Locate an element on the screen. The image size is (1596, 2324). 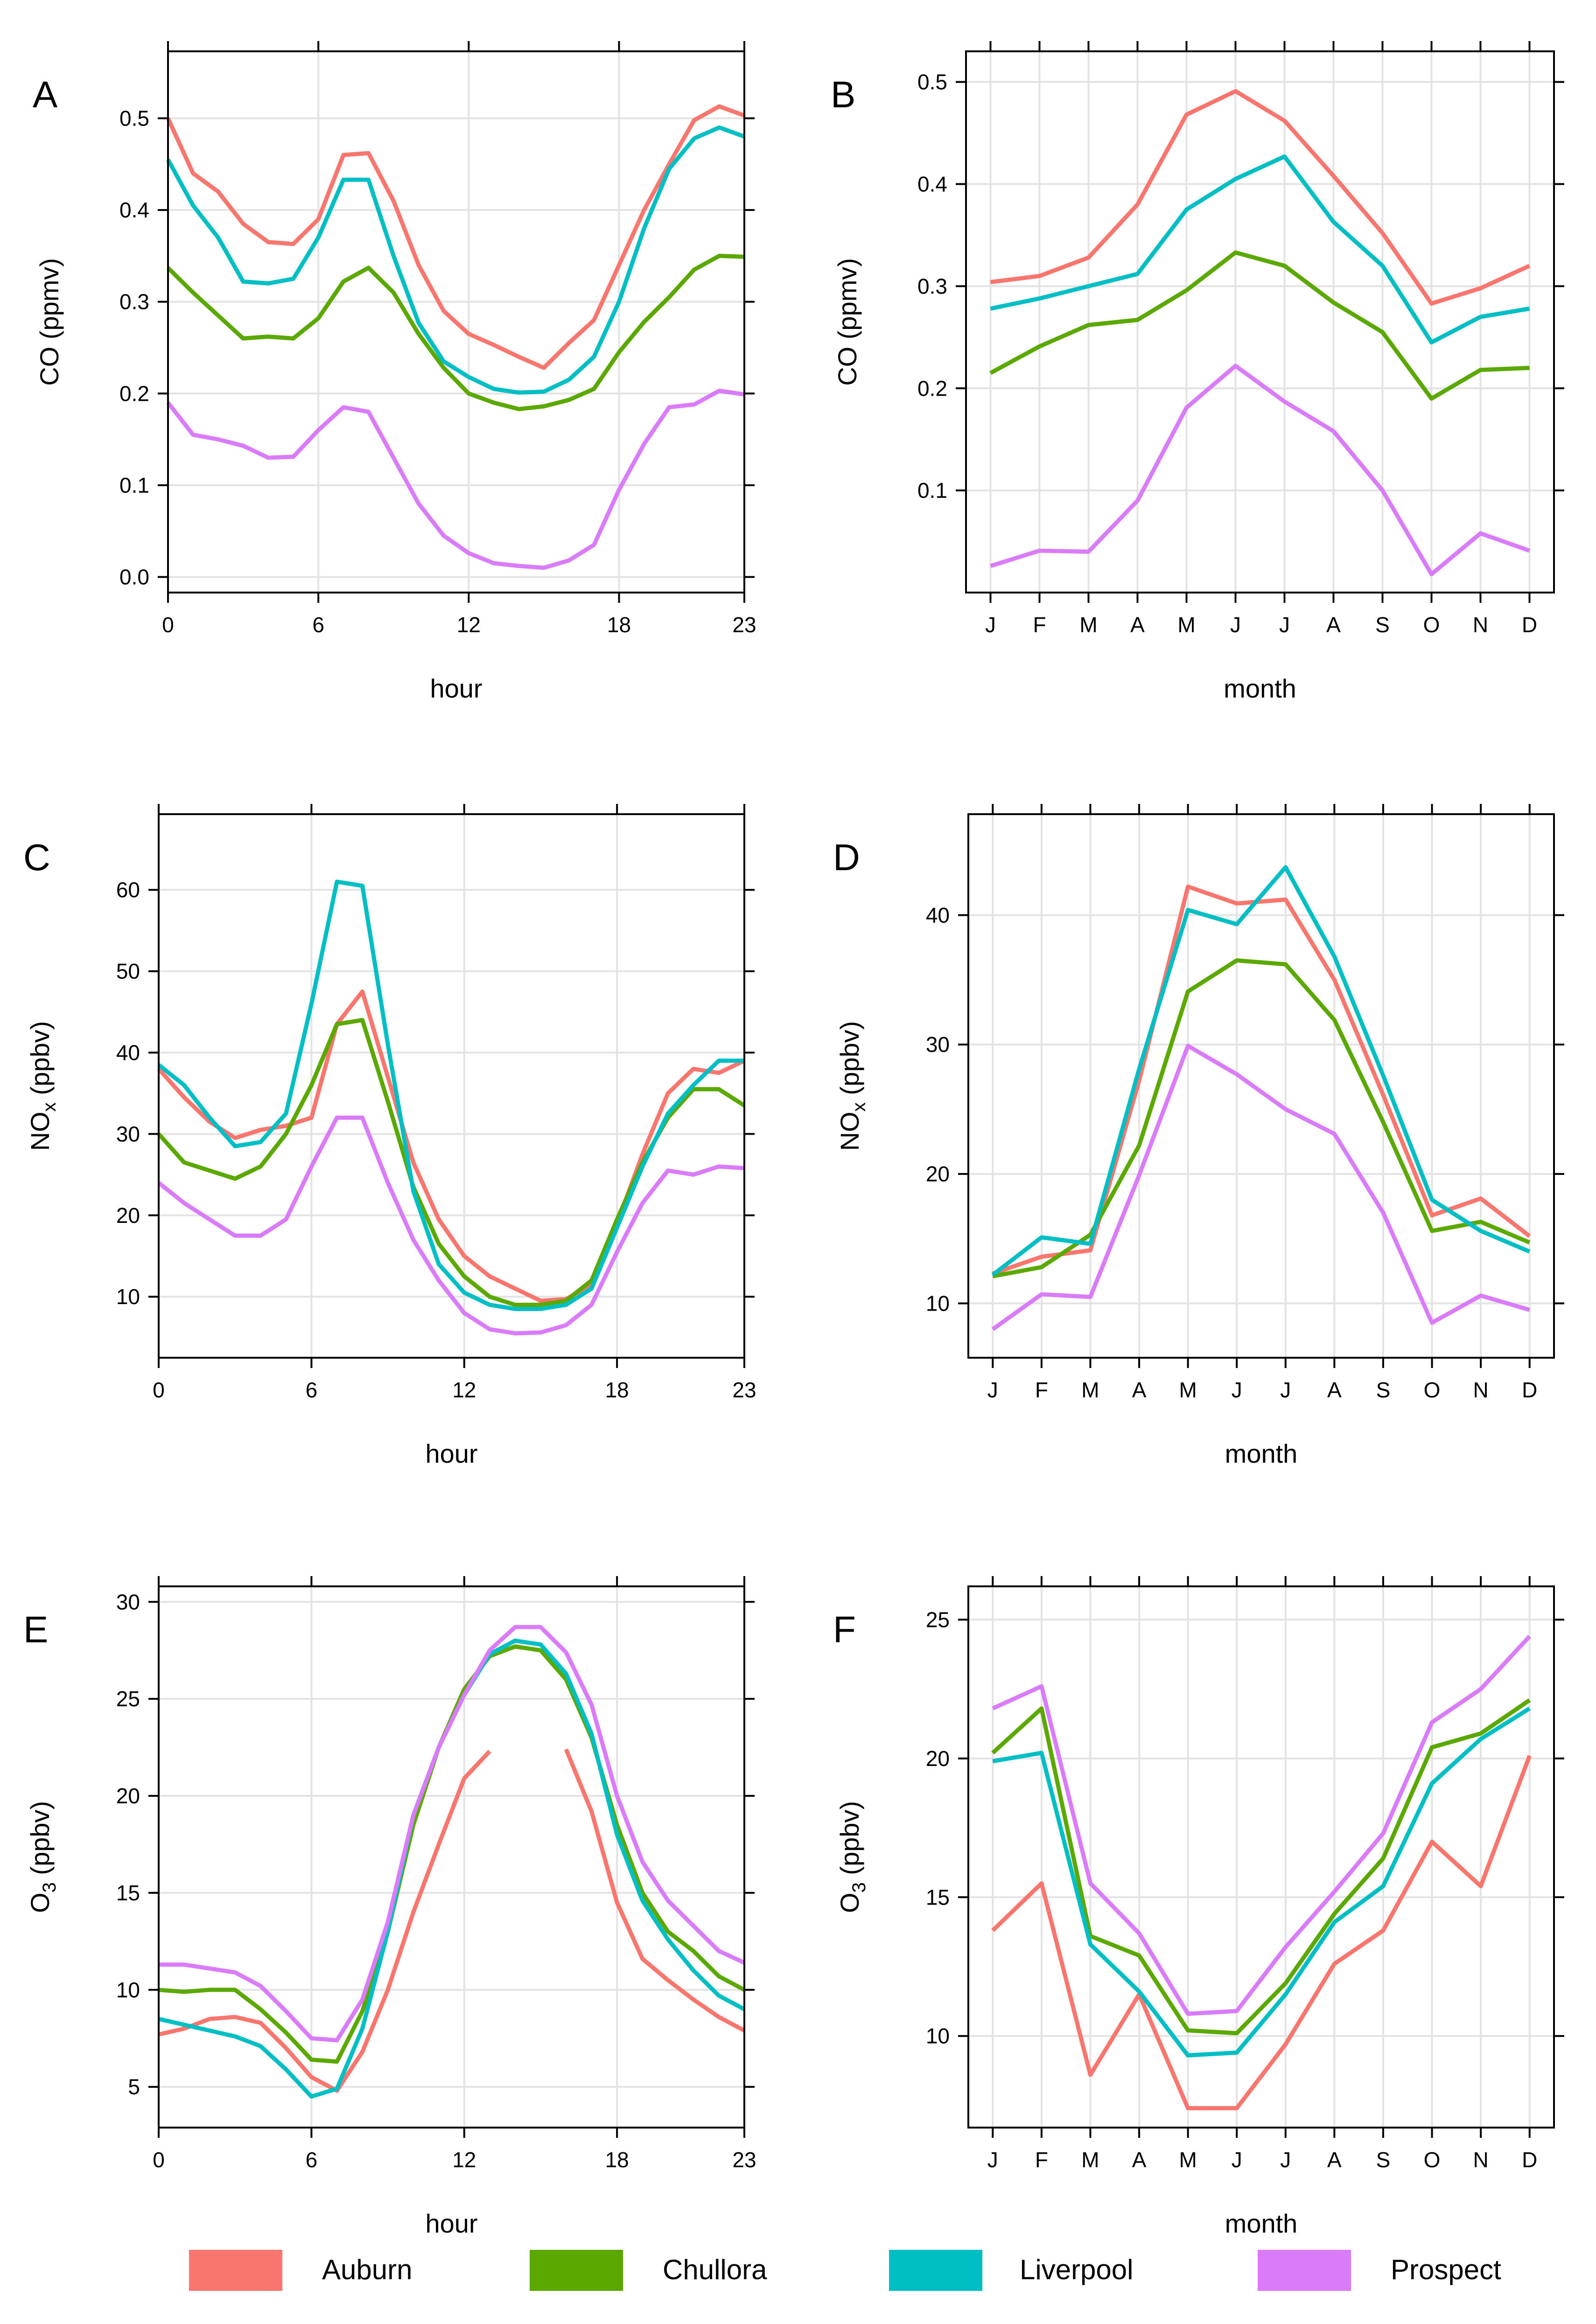
legend-label-chullora: Chullora is located at coordinates (715, 2269).